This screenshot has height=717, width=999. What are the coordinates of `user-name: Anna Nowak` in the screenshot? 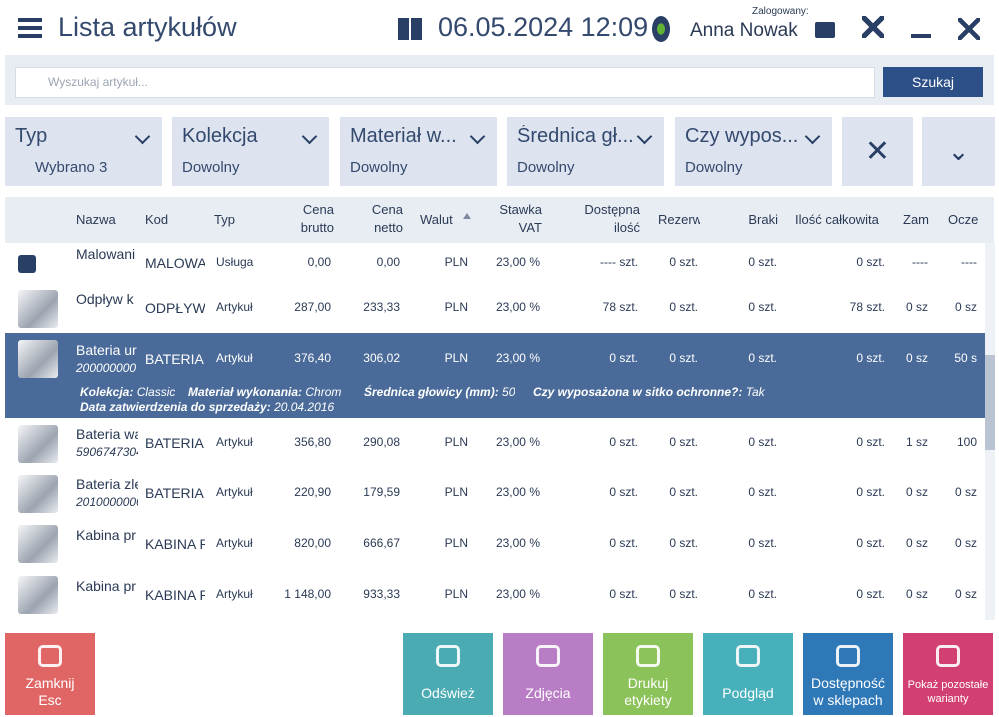 It's located at (744, 30).